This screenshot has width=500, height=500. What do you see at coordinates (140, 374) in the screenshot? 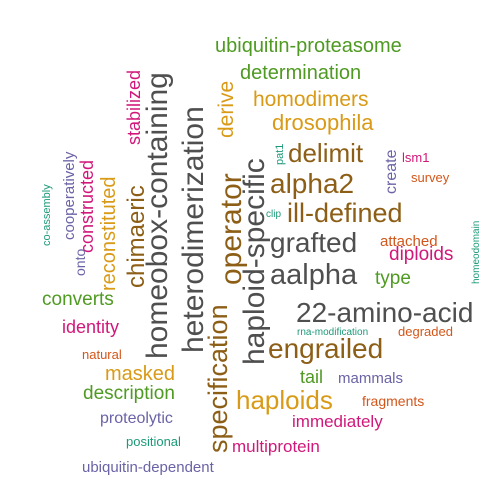
I see `cloud-word: masked` at bounding box center [140, 374].